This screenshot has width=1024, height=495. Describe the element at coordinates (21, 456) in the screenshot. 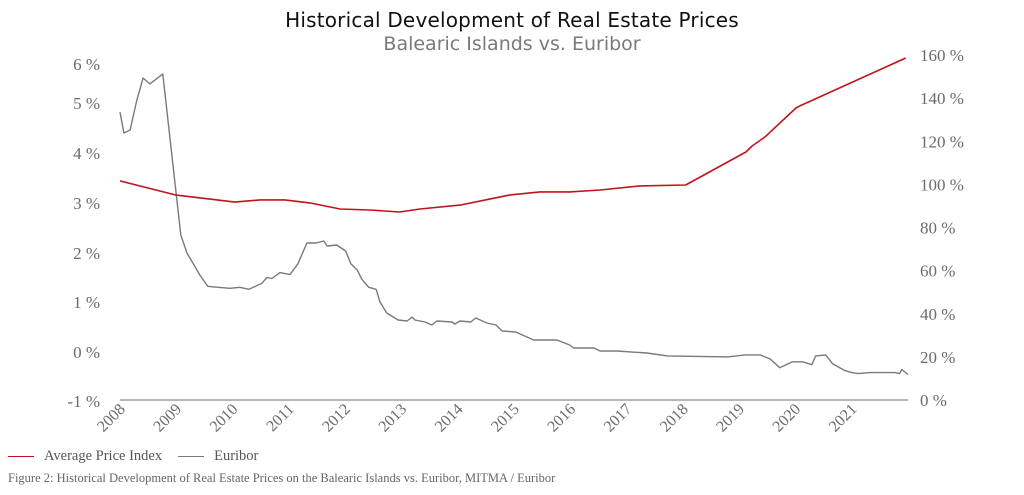

I see `legend-swatch-red` at that location.